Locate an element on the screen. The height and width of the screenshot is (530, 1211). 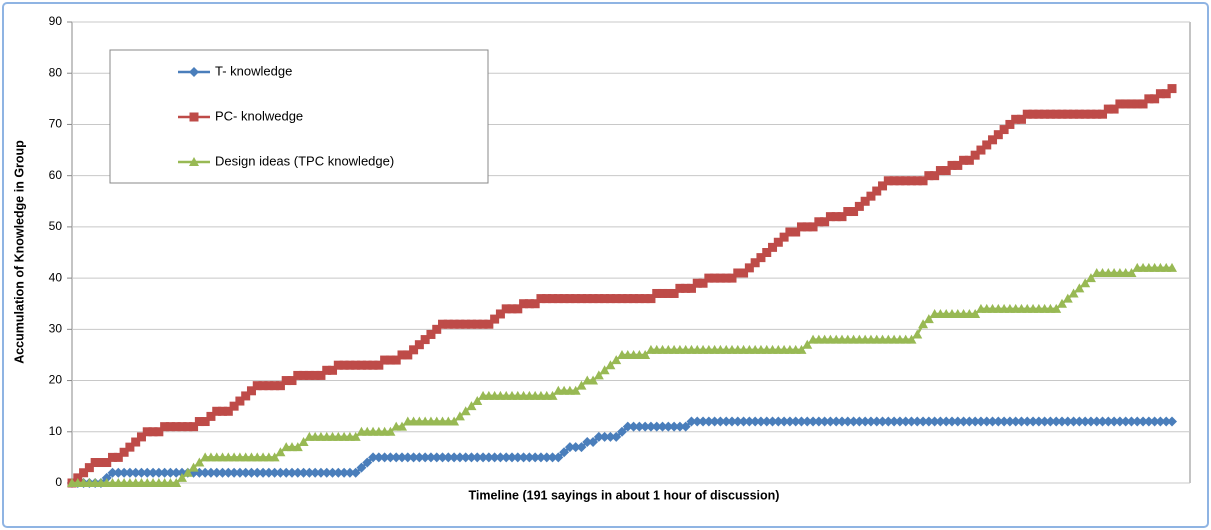
legend-label: T- knowledge is located at coordinates (253, 70).